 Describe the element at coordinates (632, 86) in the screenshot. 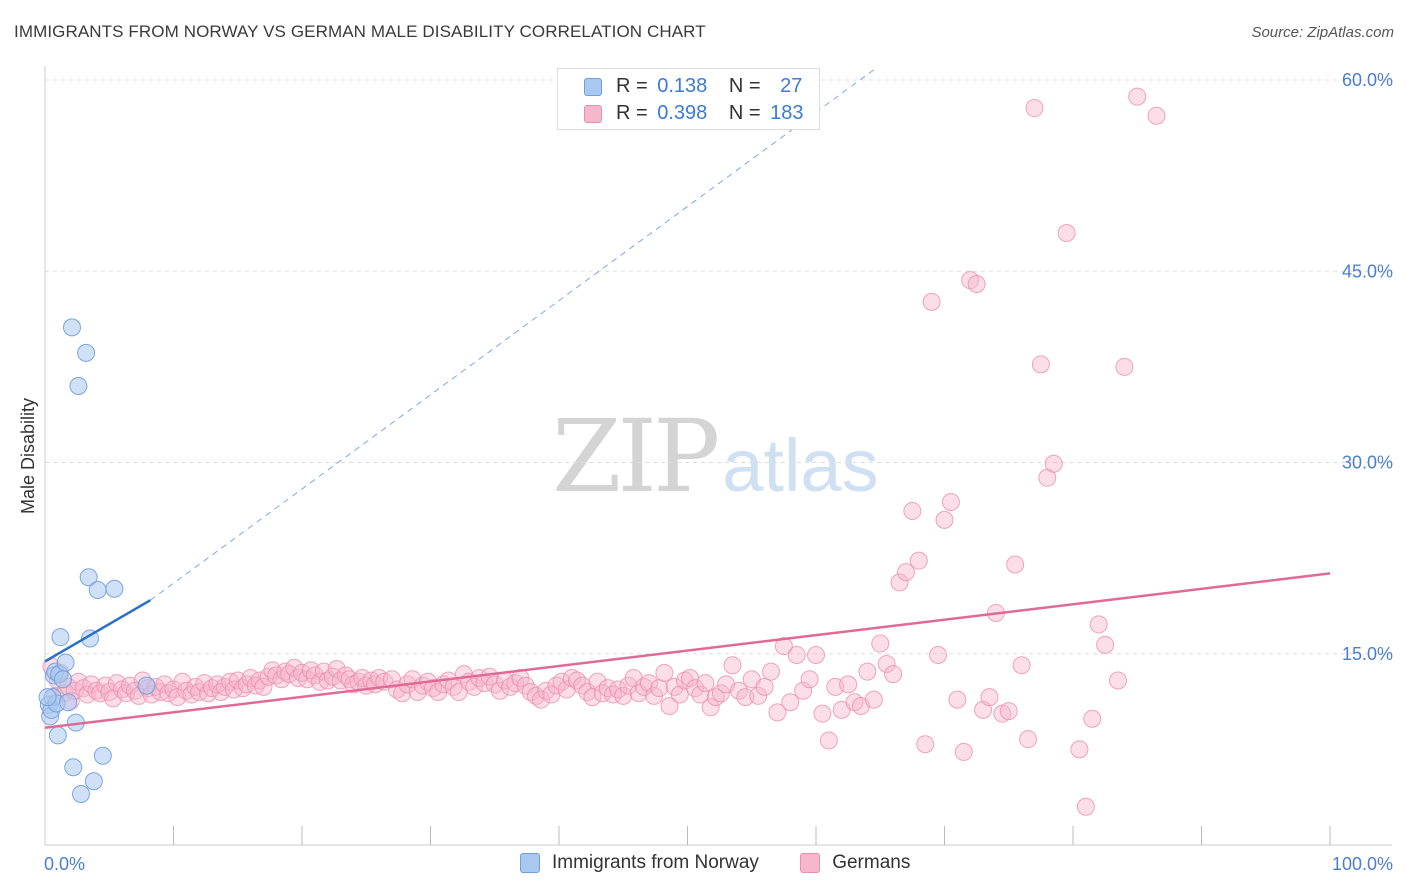

I see `legend-r-label: R =` at that location.